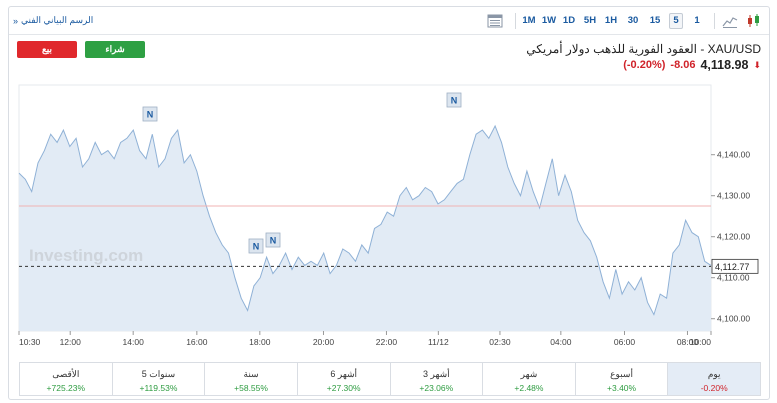  Describe the element at coordinates (71, 342) in the screenshot. I see `x-tick-label: 12:00` at that location.